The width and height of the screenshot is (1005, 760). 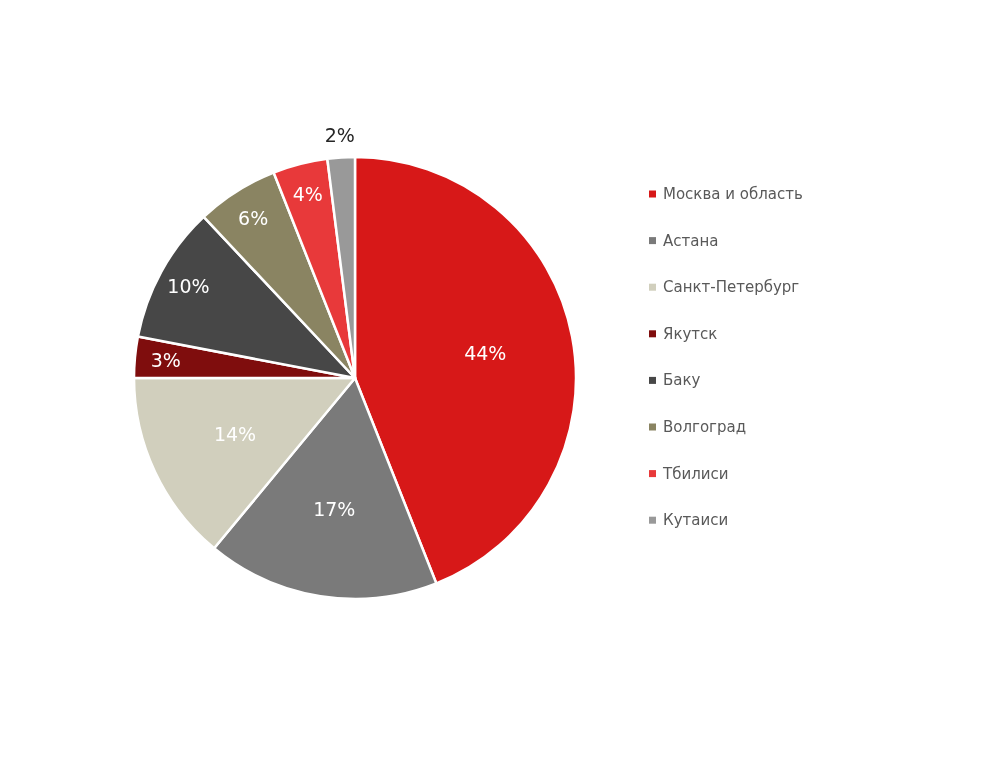 I want to click on legend-label: Астана, so click(x=691, y=240).